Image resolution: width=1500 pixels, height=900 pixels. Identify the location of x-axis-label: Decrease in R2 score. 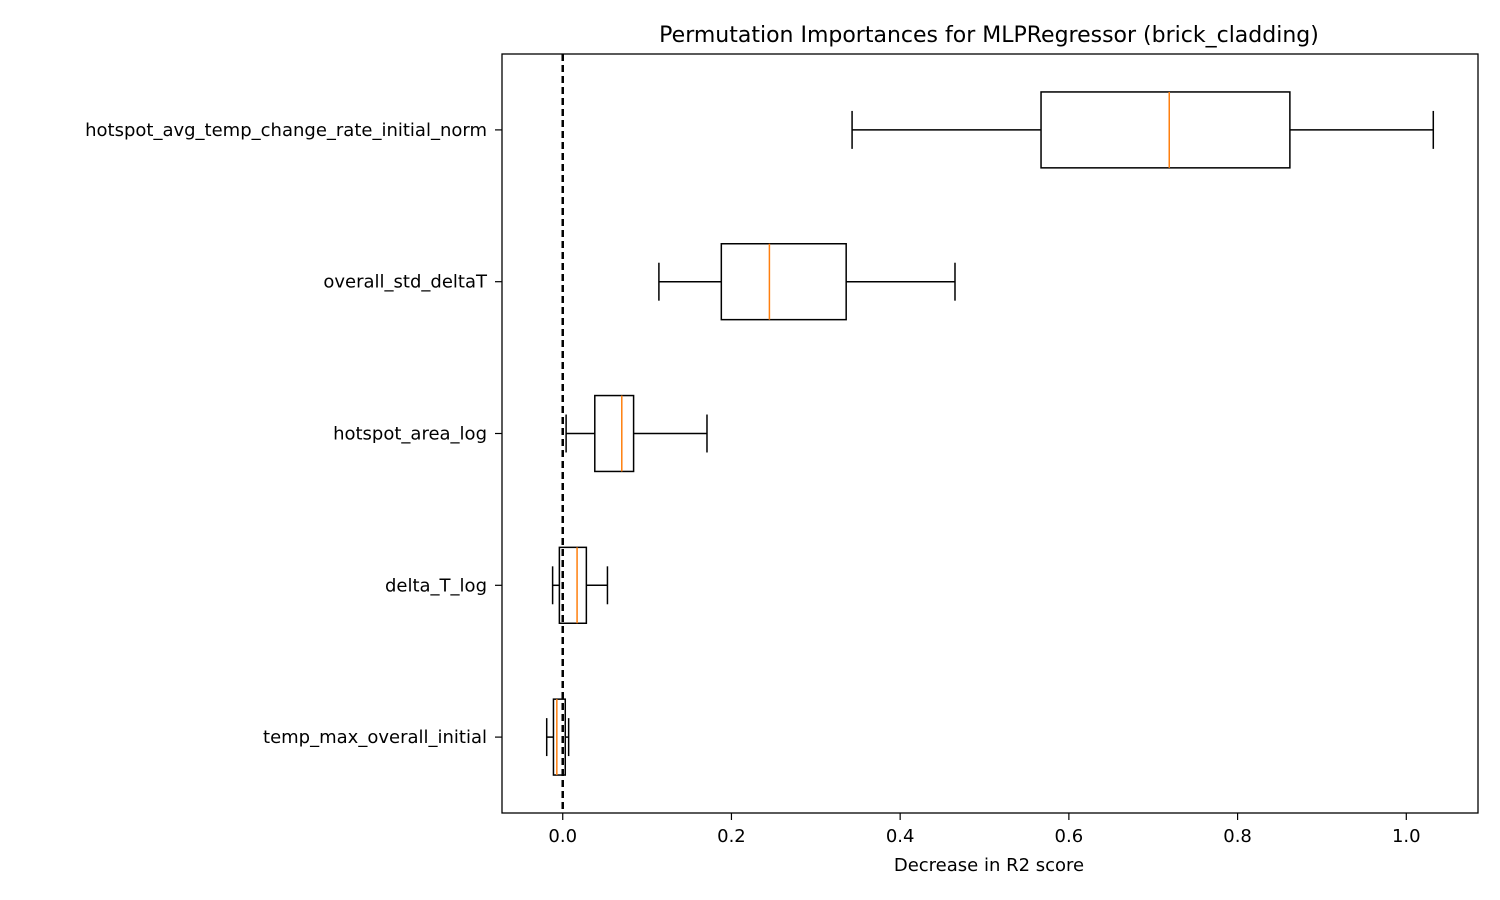
(989, 865).